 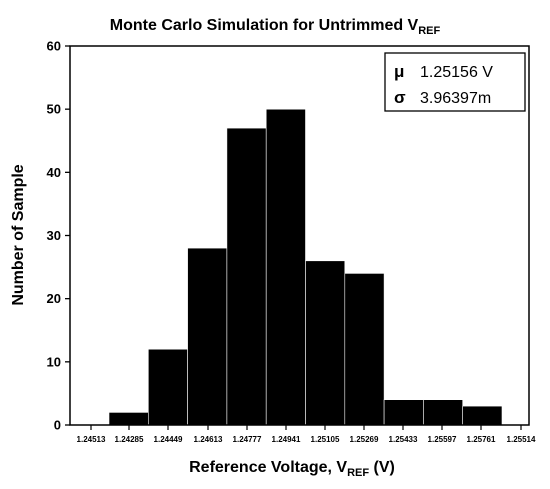 What do you see at coordinates (456, 72) in the screenshot?
I see `mean-value: 1.25156 V` at bounding box center [456, 72].